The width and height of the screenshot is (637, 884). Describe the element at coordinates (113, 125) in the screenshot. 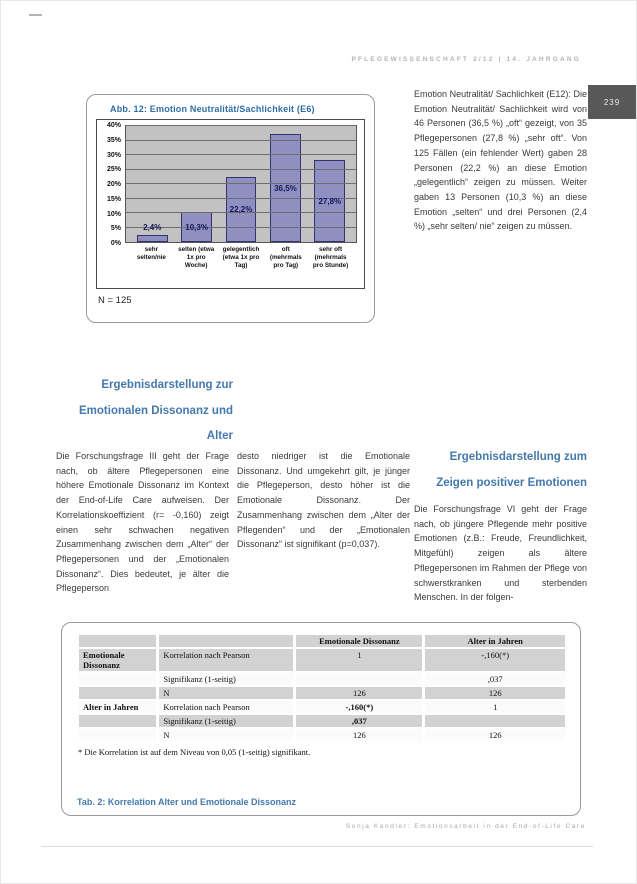

I see `y-tick-label: 40%` at that location.